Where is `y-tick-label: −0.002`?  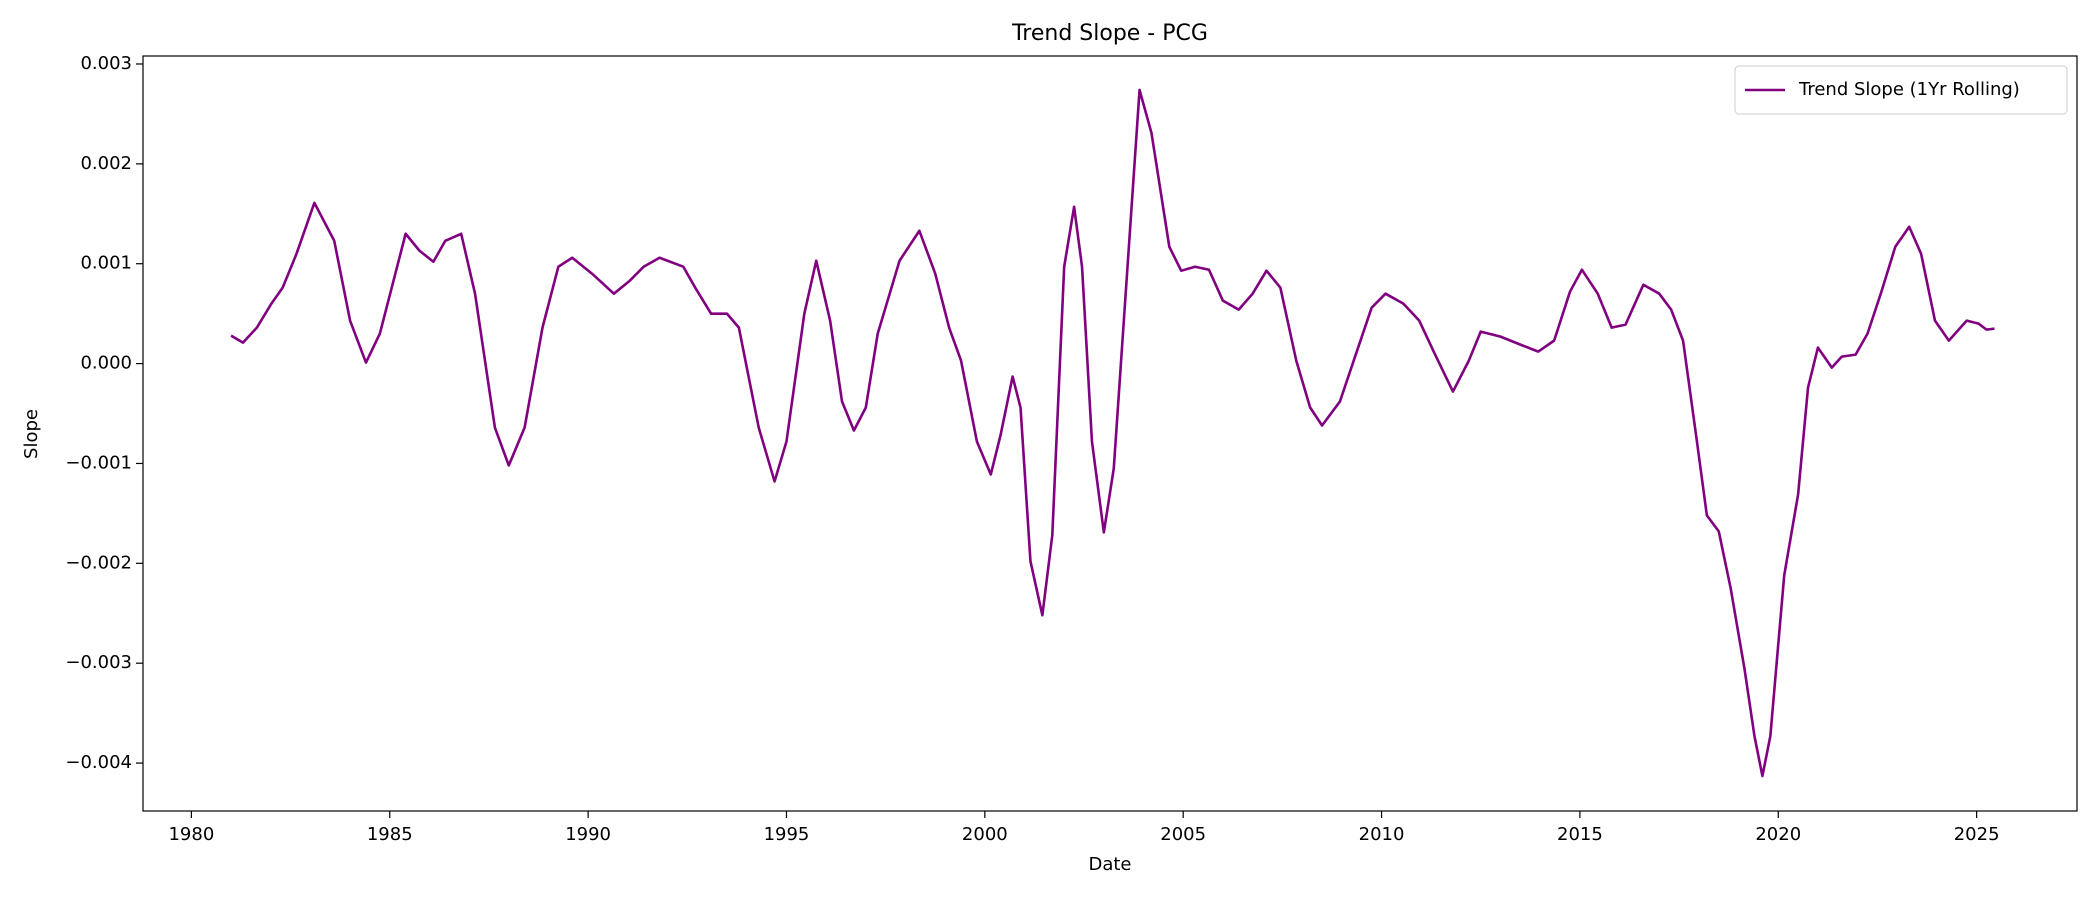
y-tick-label: −0.002 is located at coordinates (98, 562).